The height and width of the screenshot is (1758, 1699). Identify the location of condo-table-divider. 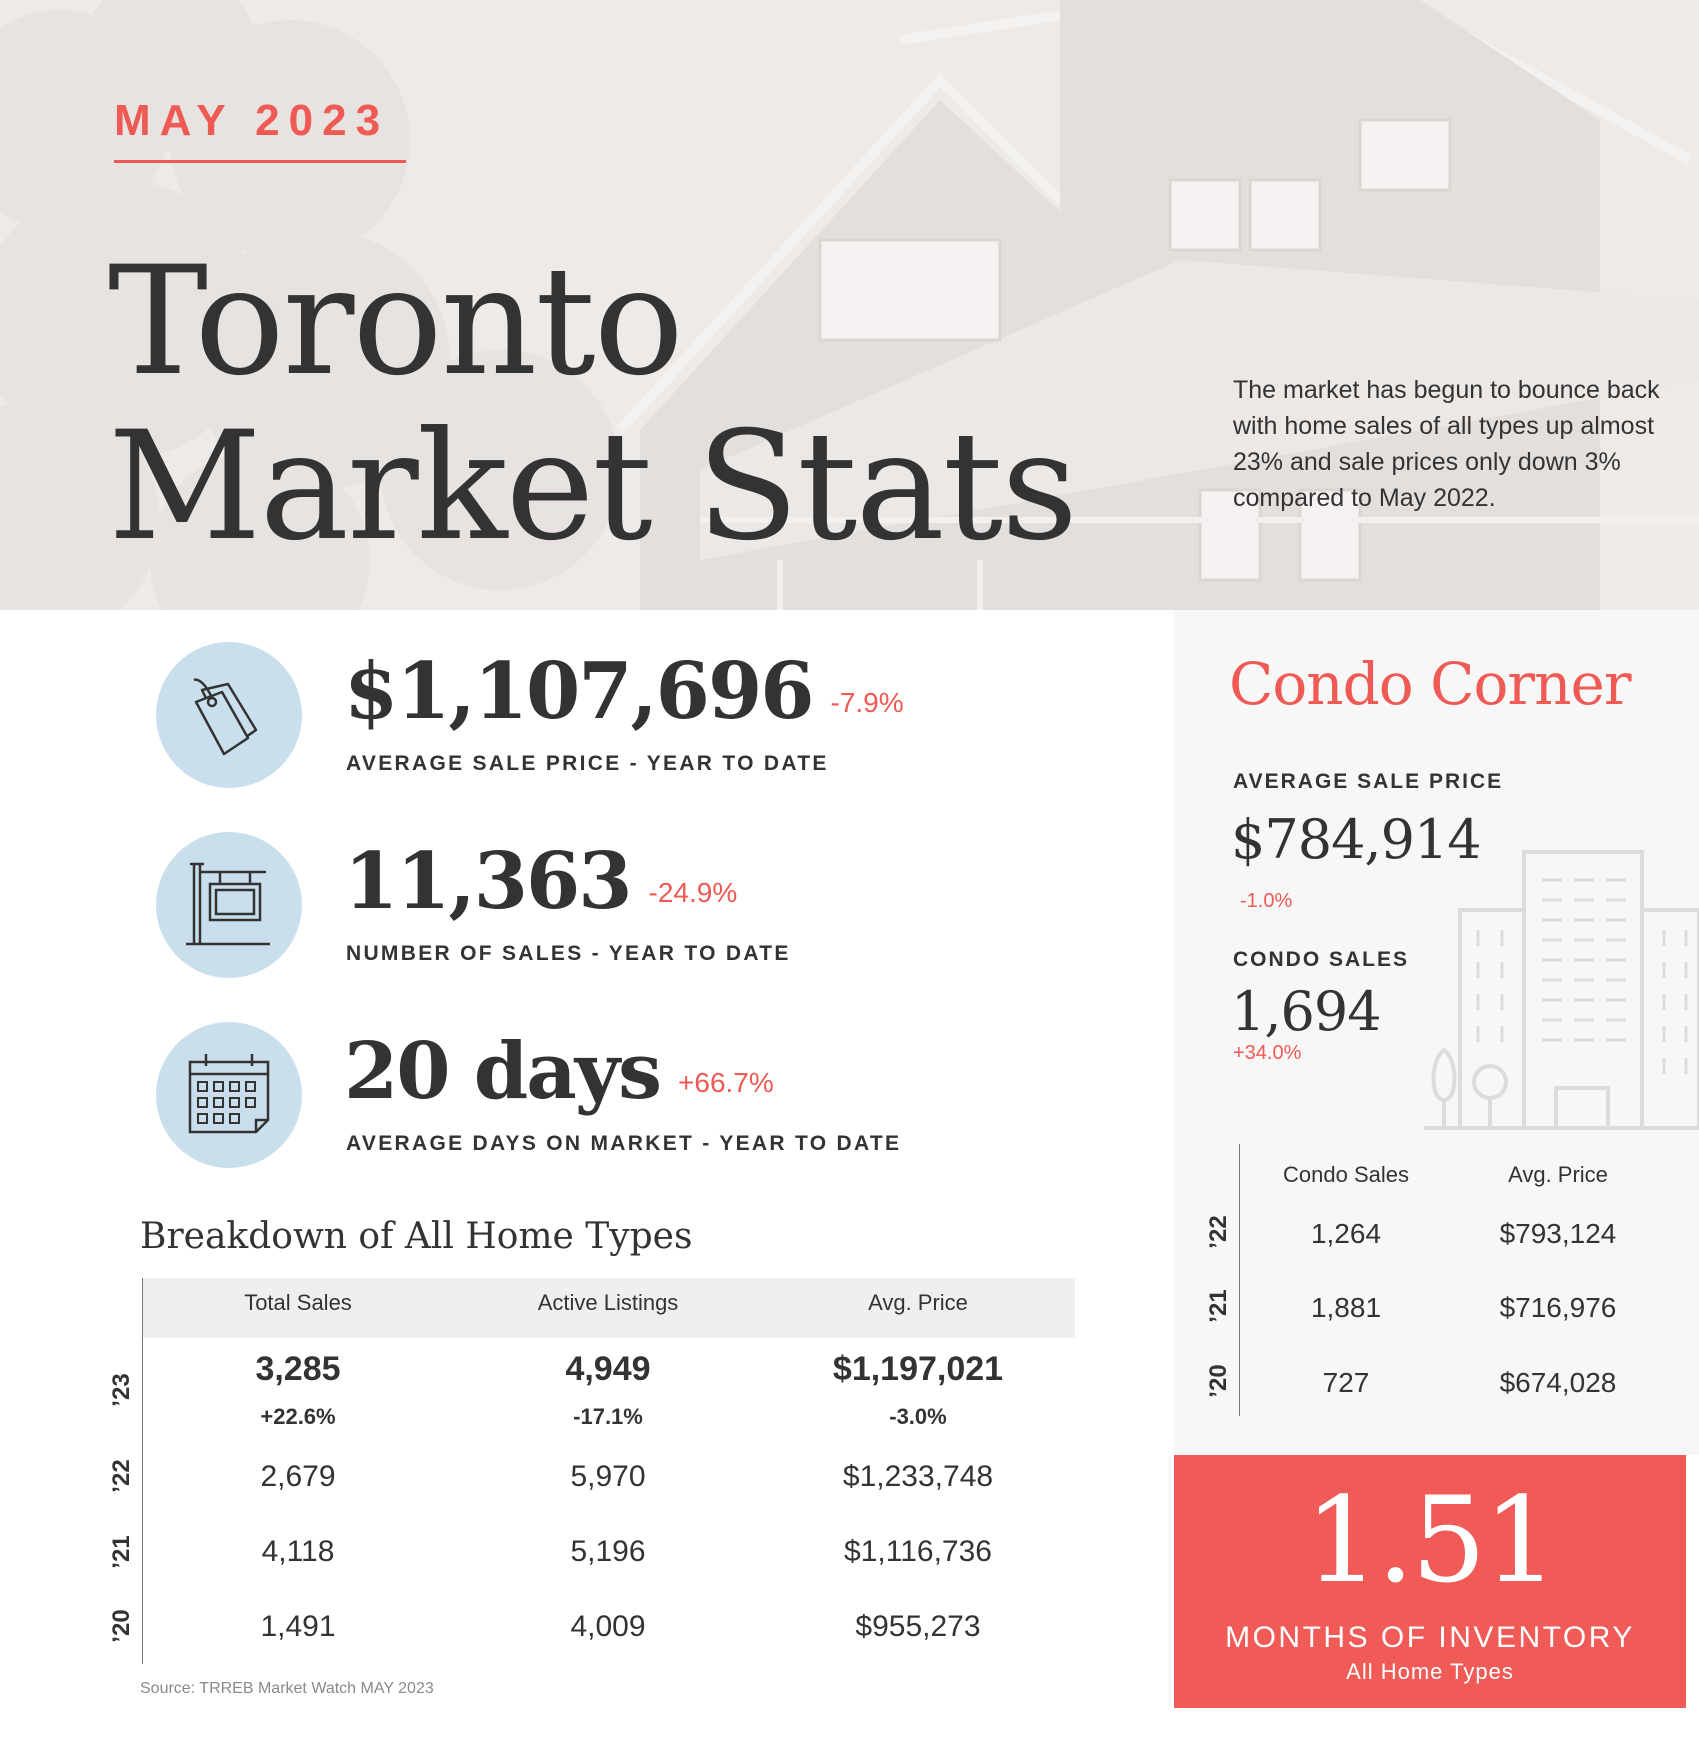
(1239, 1280).